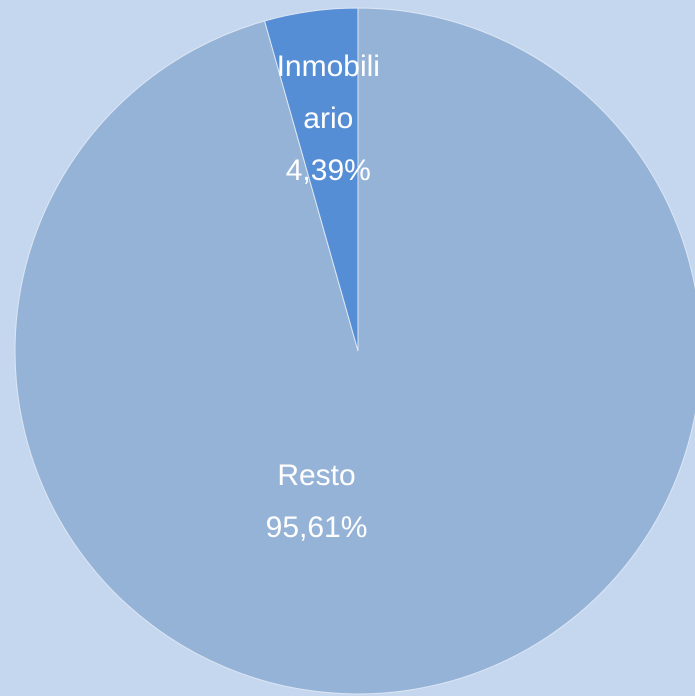 This screenshot has width=695, height=696. I want to click on slice-label: Inmobiliario 4,39%, so click(328, 119).